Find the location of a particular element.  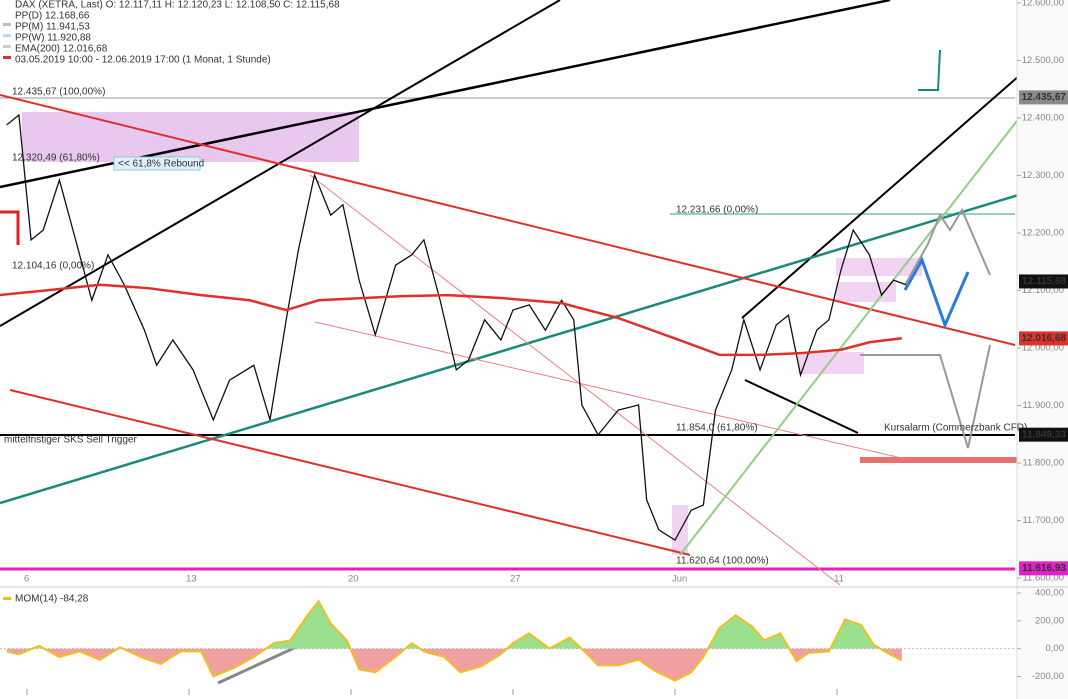

legend-entry: EMA(200) 12.016,68 is located at coordinates (61, 49).